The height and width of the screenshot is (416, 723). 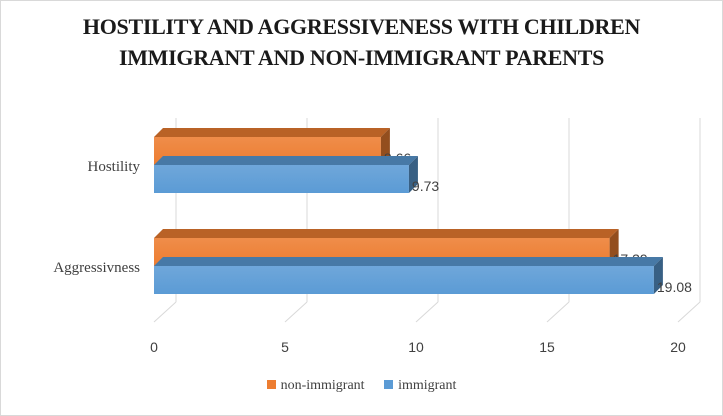 What do you see at coordinates (674, 287) in the screenshot?
I see `data-label: 19.08` at bounding box center [674, 287].